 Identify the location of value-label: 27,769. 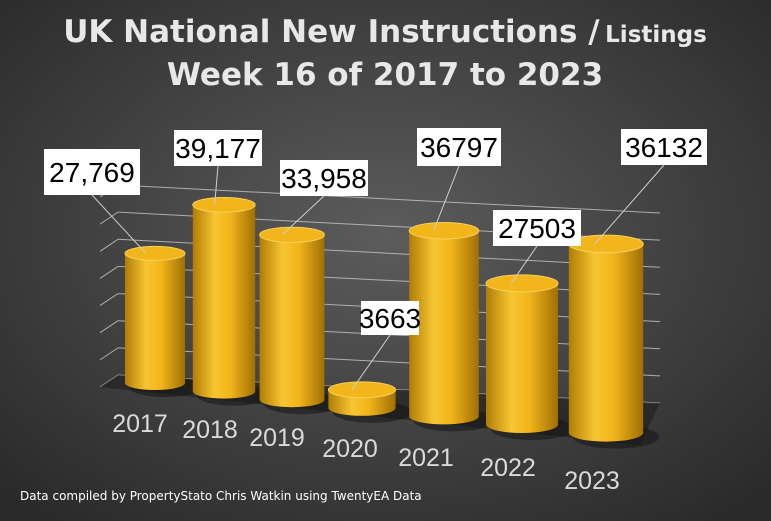
(92, 172).